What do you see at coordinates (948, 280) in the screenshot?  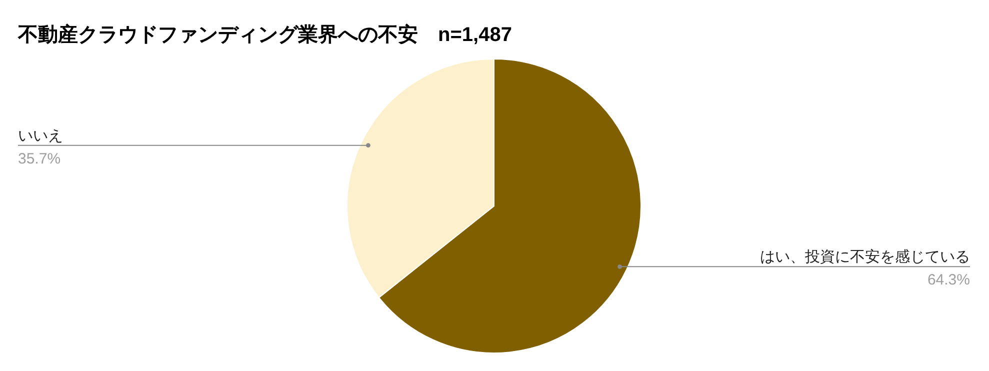 I see `data-label: 64.3%` at bounding box center [948, 280].